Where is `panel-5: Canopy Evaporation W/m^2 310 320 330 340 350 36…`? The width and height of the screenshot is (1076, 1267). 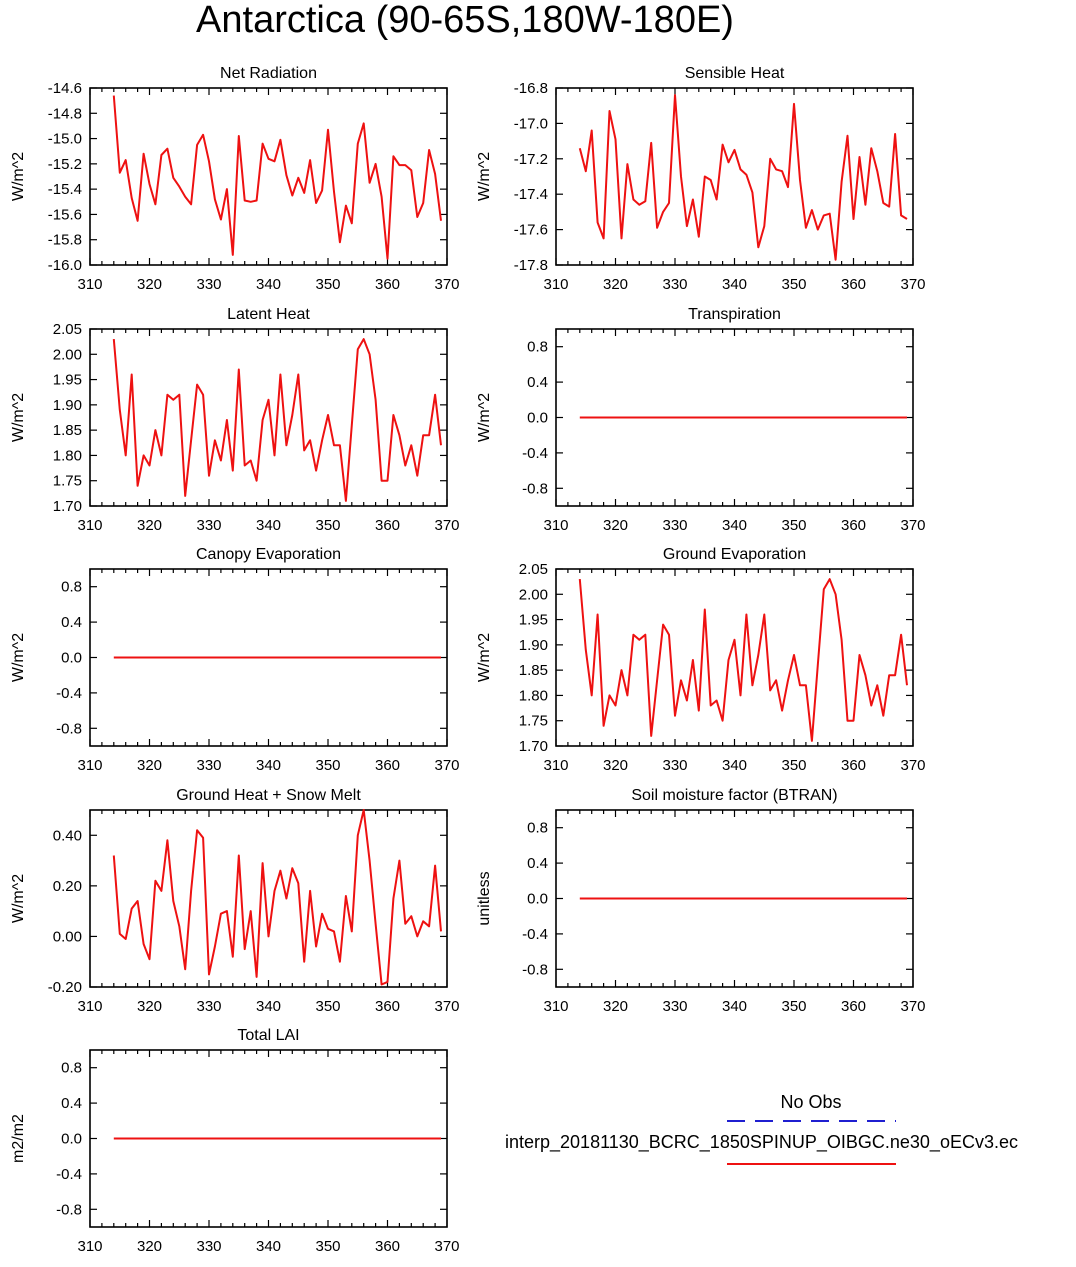 panel-5: Canopy Evaporation W/m^2 310 320 330 340 350 36… is located at coordinates (235, 660).